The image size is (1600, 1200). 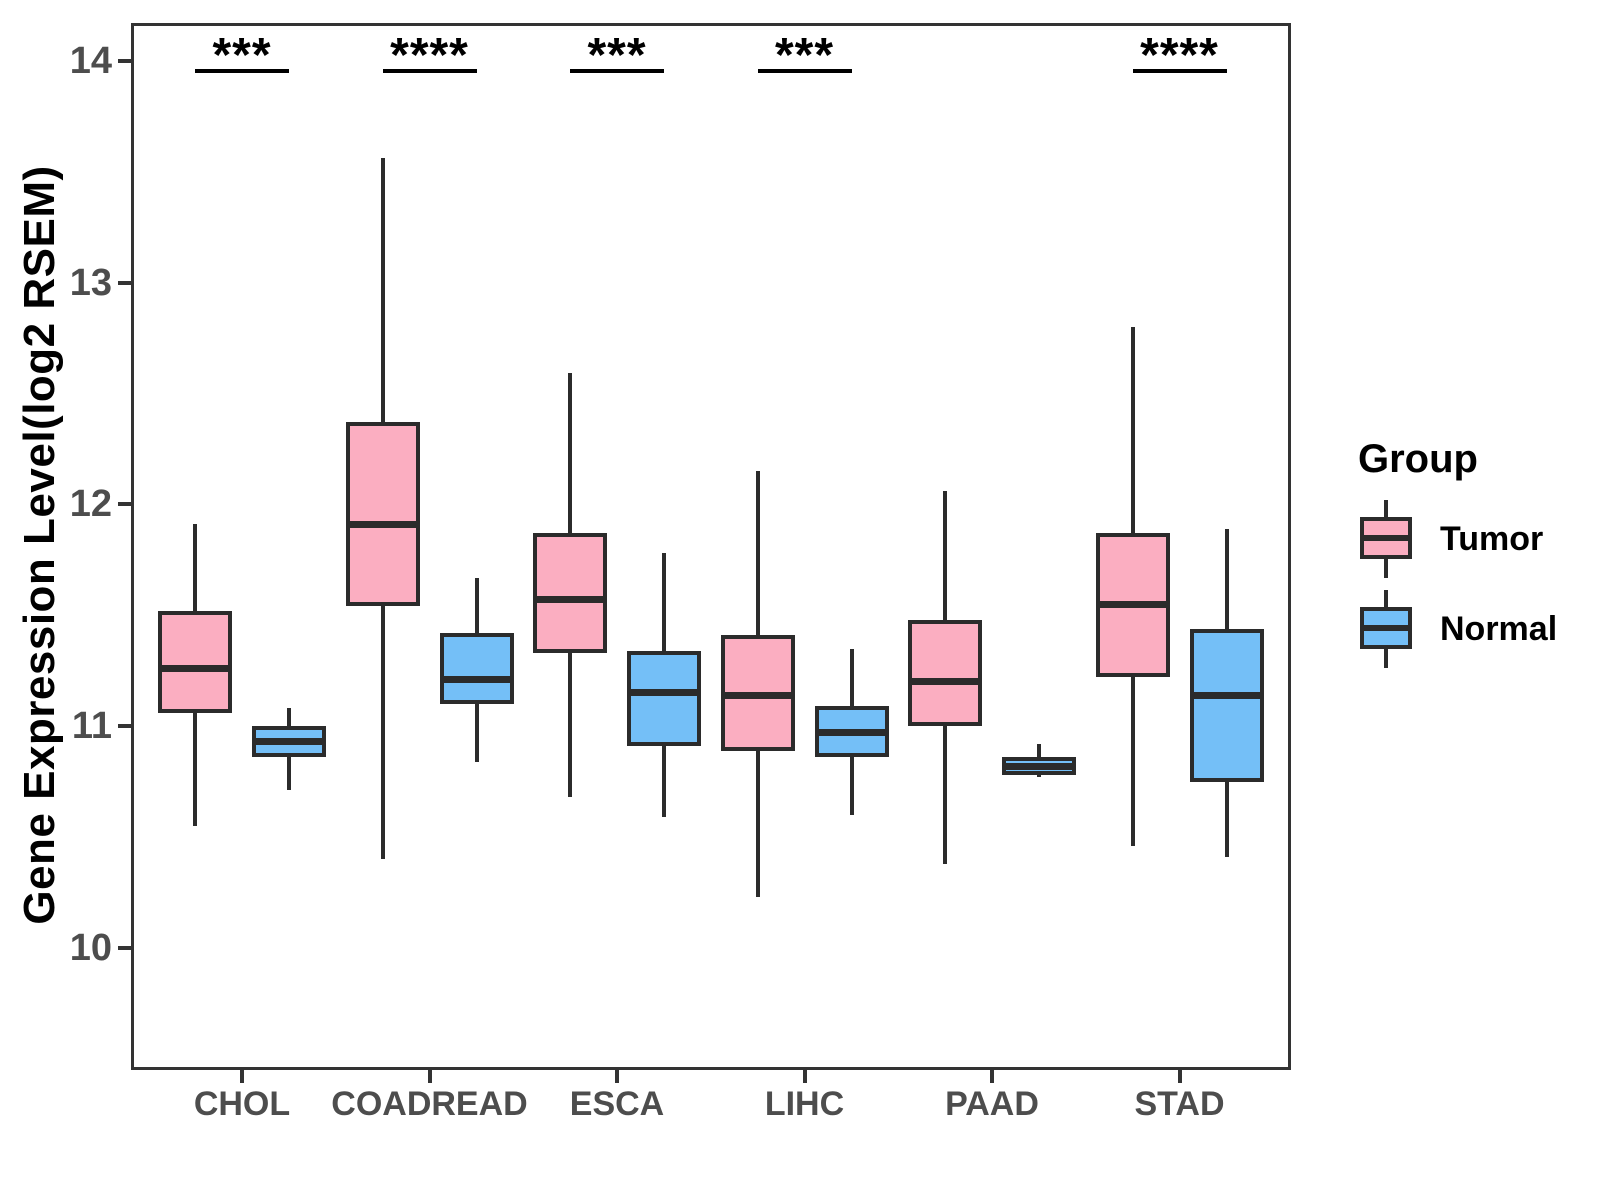 What do you see at coordinates (1499, 629) in the screenshot?
I see `legend-label-normal: Normal` at bounding box center [1499, 629].